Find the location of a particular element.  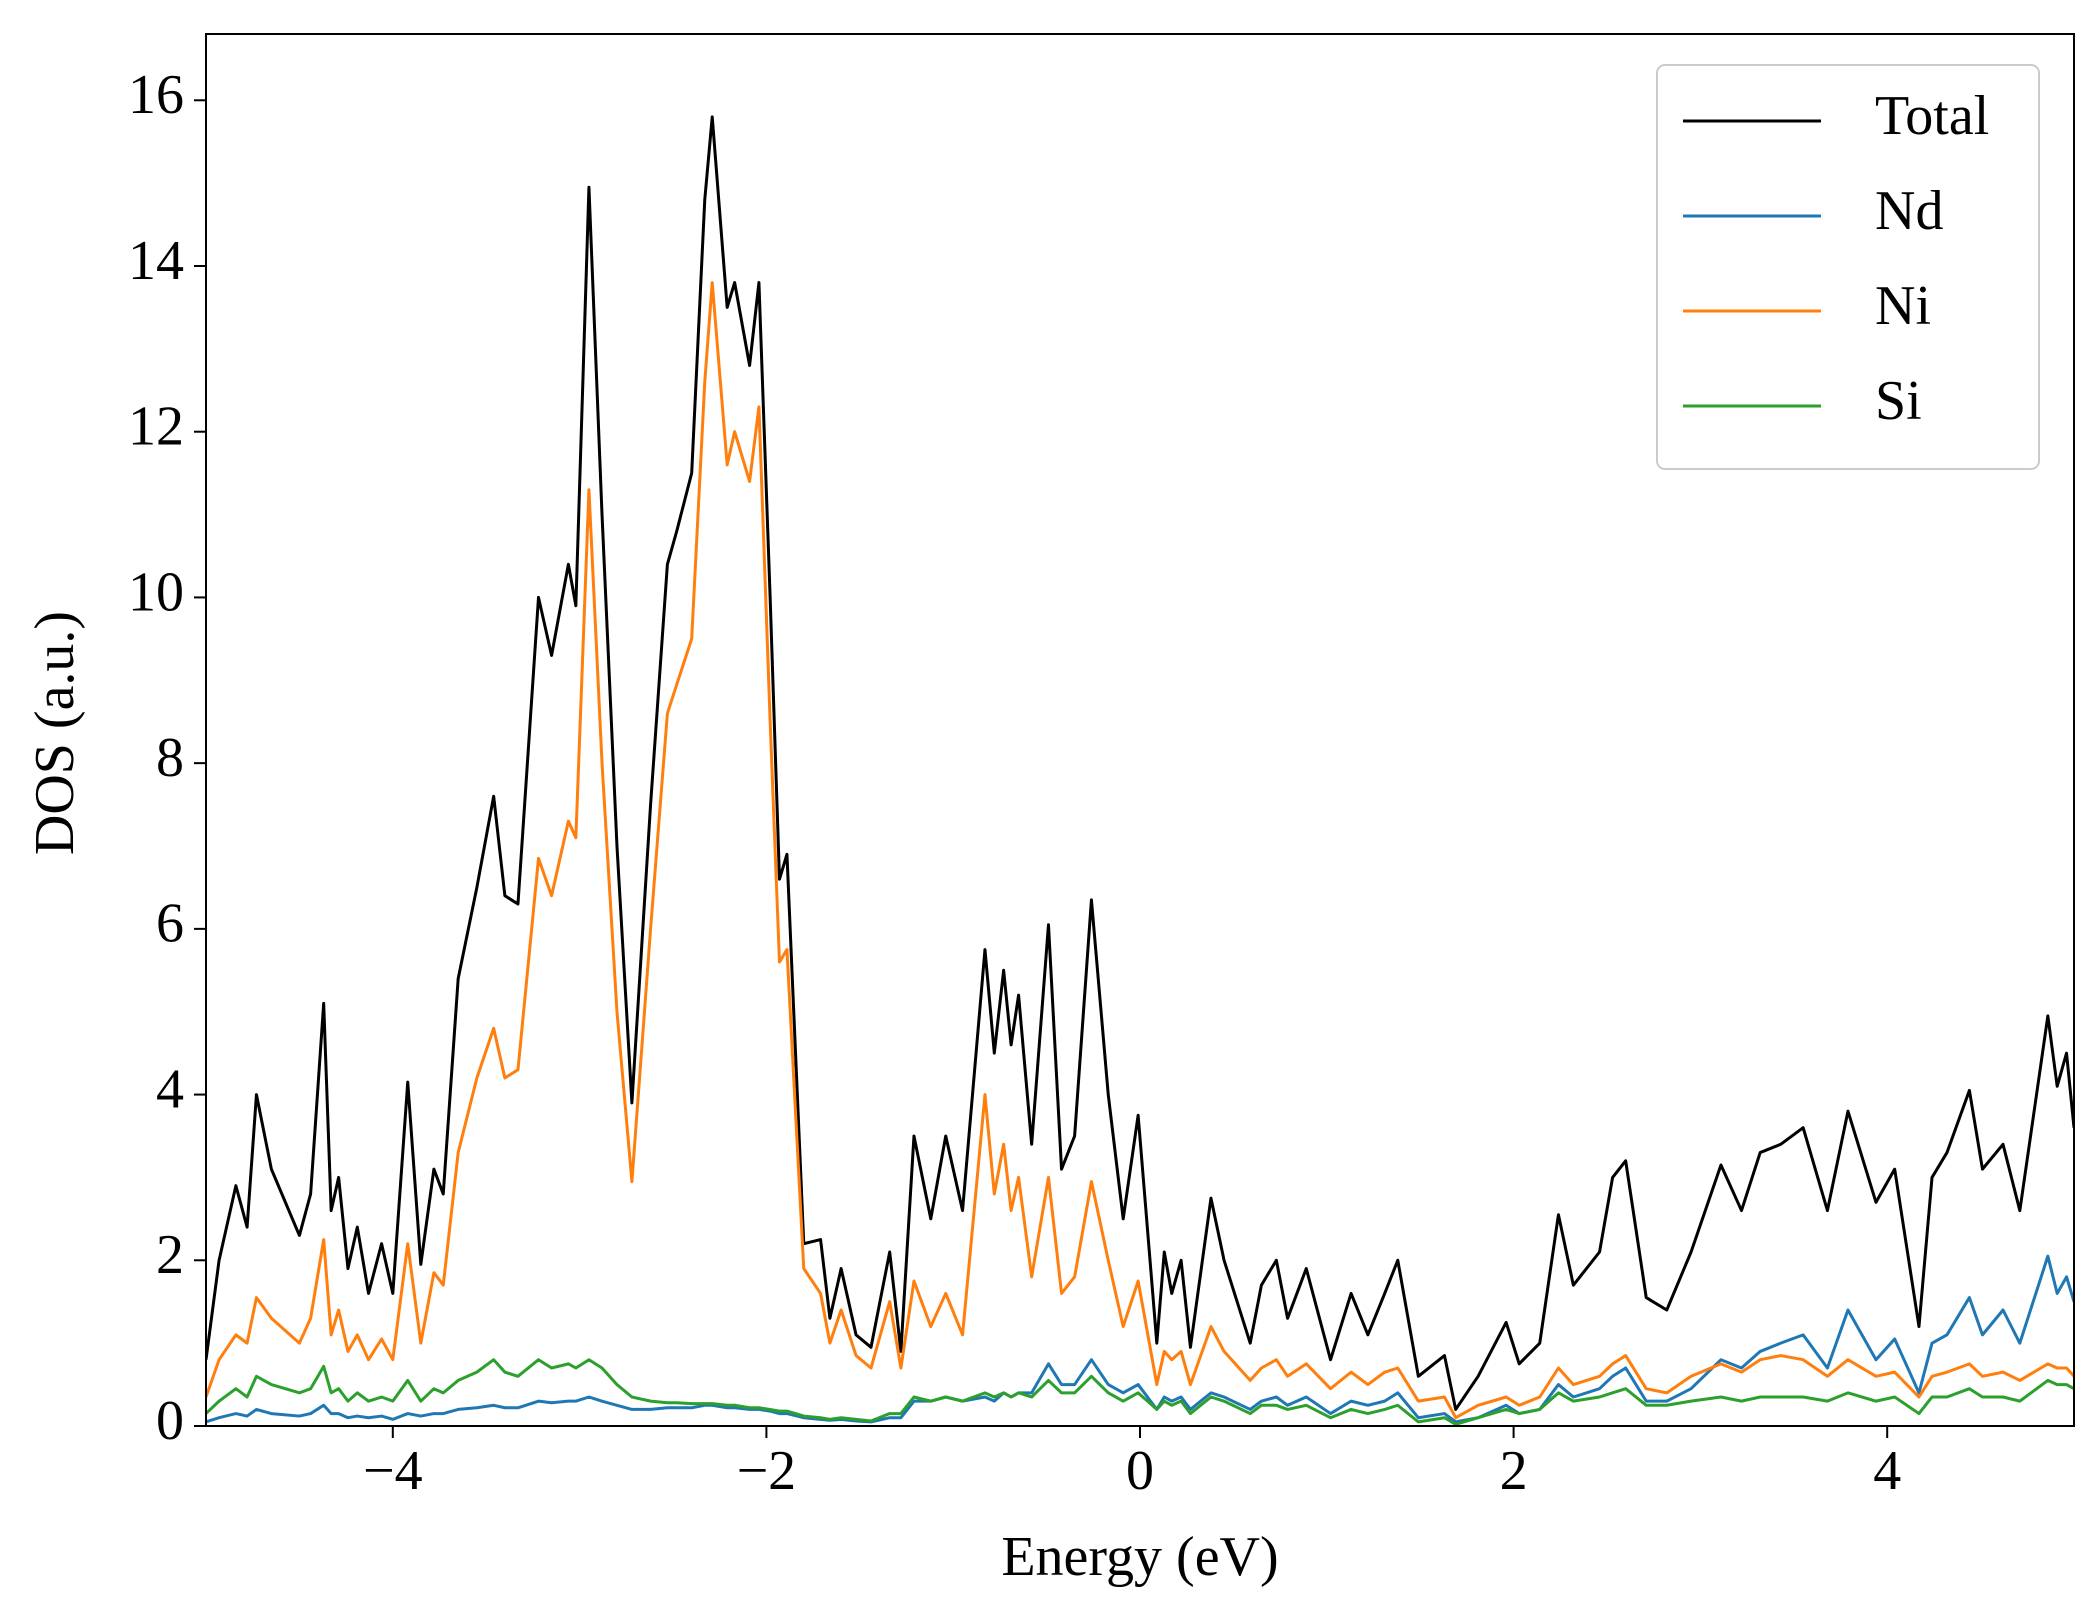

series-line is located at coordinates (1140, 1392).